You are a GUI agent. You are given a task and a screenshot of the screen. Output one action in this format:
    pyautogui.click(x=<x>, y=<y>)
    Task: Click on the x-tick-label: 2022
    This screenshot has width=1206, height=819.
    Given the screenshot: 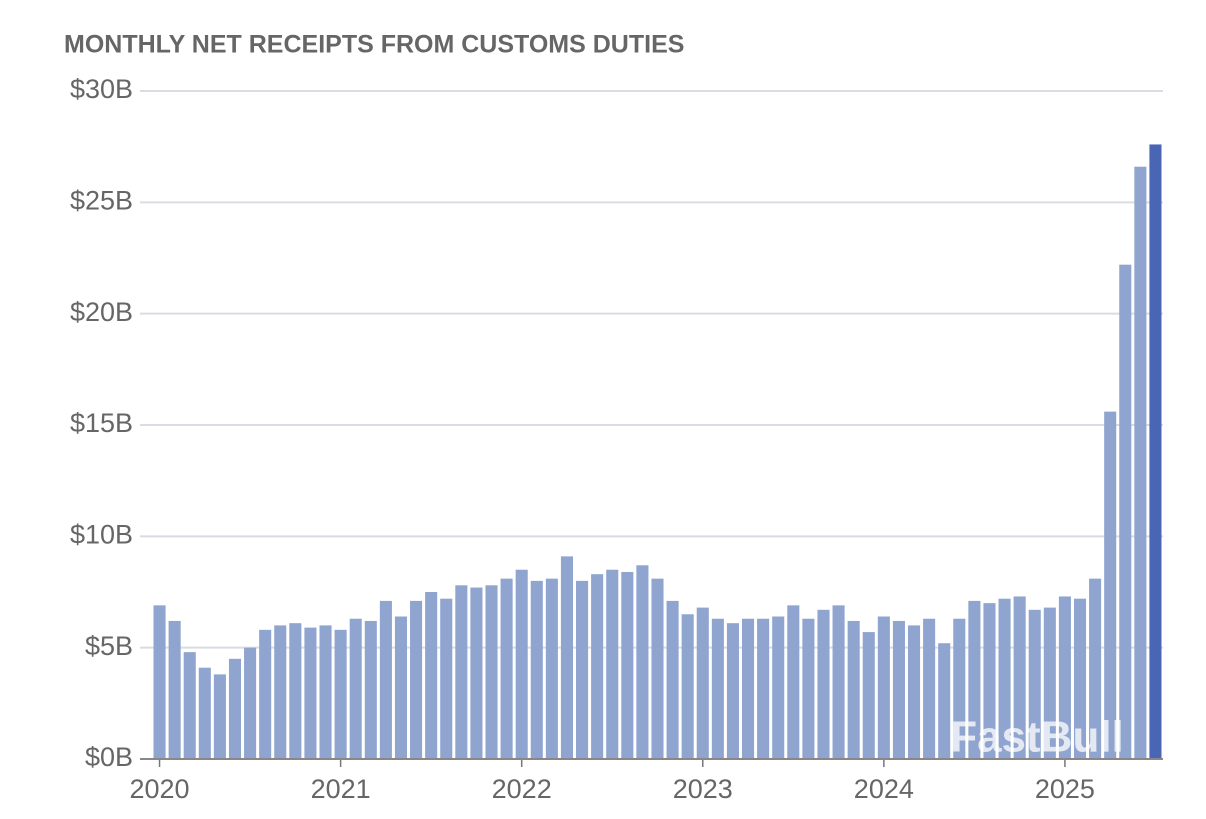 What is the action you would take?
    pyautogui.click(x=522, y=789)
    